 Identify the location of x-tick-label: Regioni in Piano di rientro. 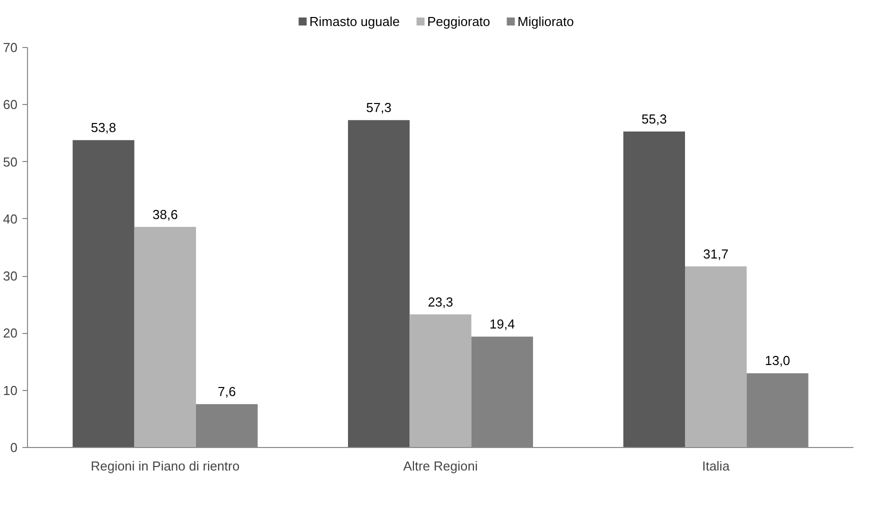
(165, 466).